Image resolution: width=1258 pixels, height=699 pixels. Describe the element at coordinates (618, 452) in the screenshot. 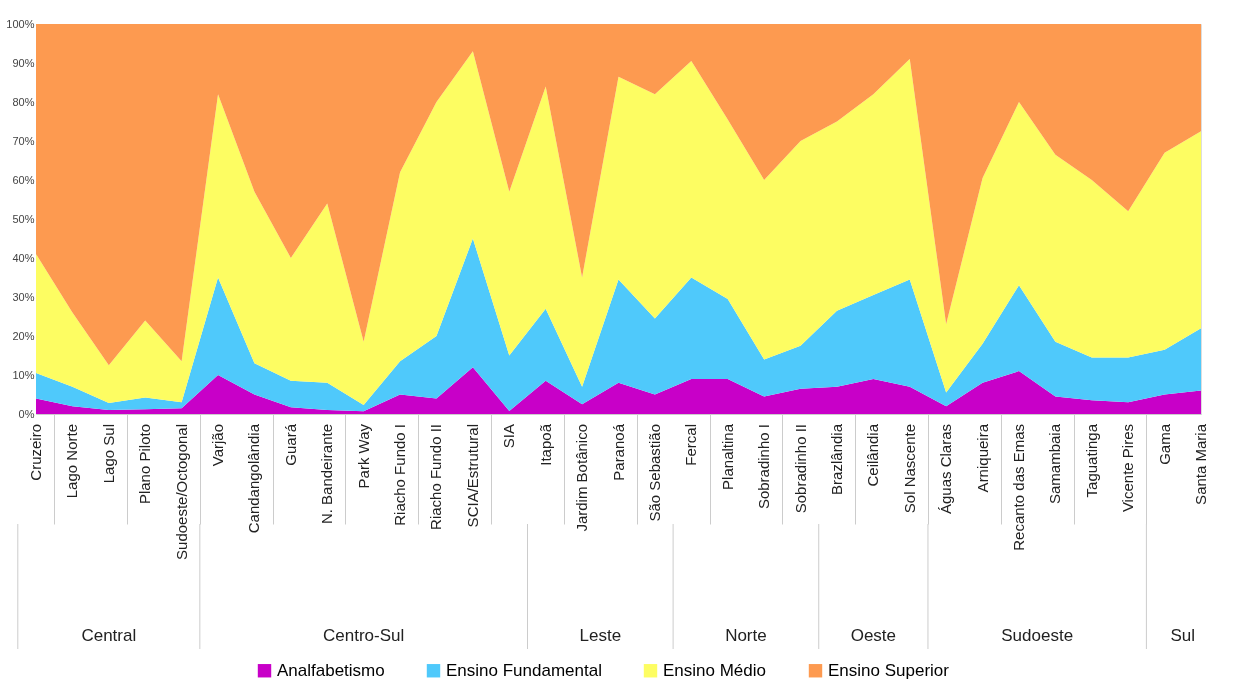

I see `x-tick-label: Paranoá` at that location.